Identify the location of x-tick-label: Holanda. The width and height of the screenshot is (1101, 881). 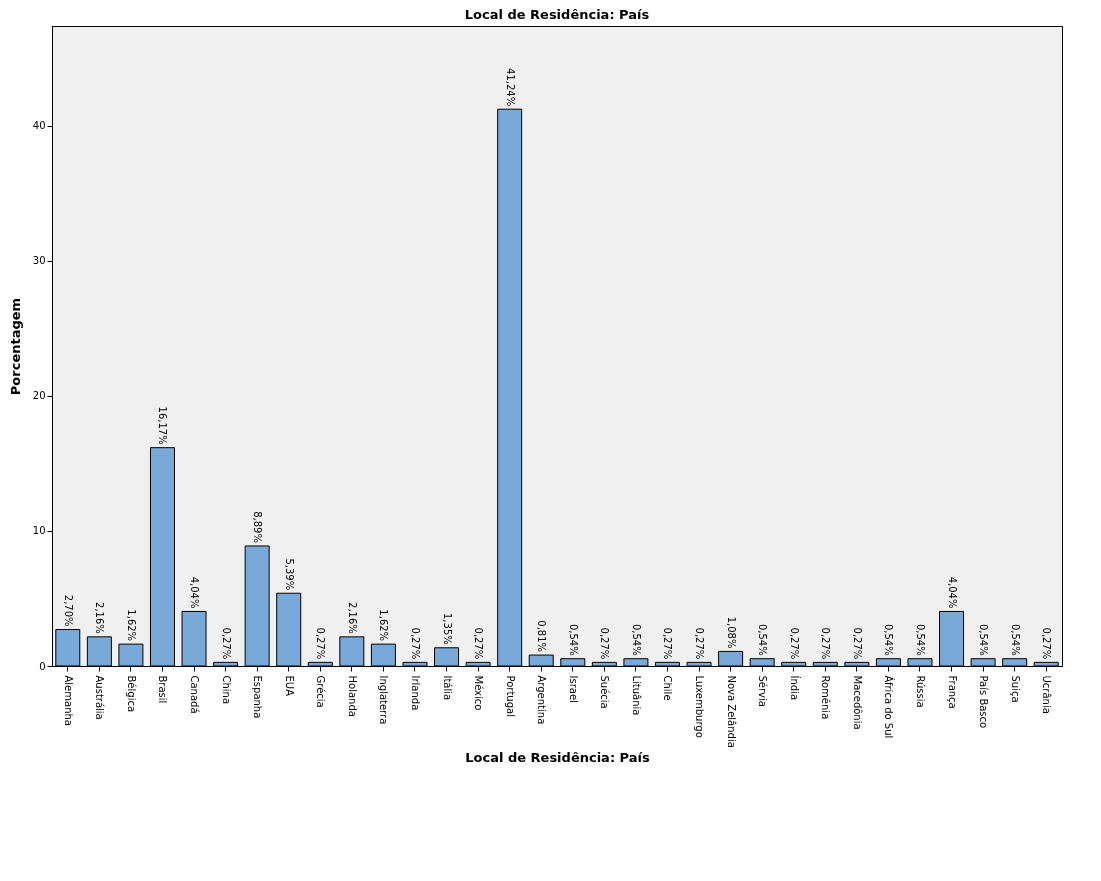
(352, 696).